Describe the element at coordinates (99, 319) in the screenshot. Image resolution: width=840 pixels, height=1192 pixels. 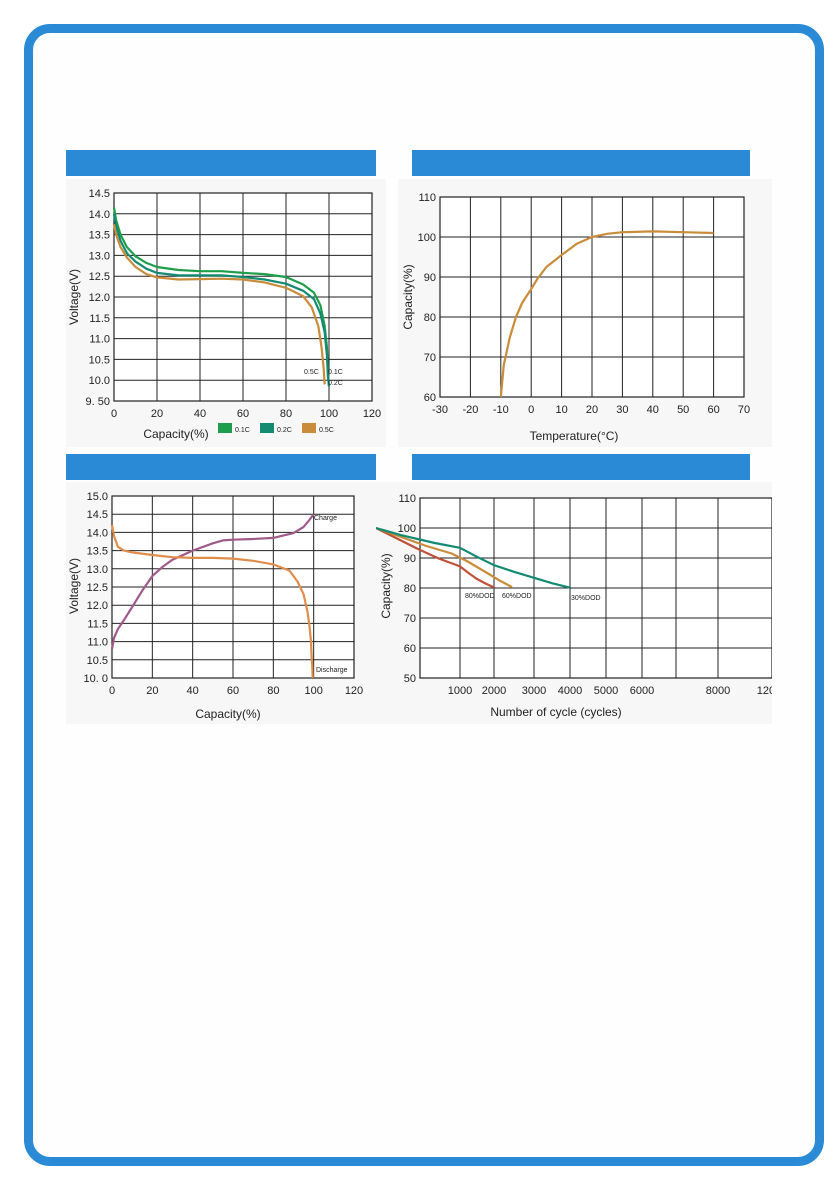
I see `discharge_rate-y-tick-label: 11.5` at that location.